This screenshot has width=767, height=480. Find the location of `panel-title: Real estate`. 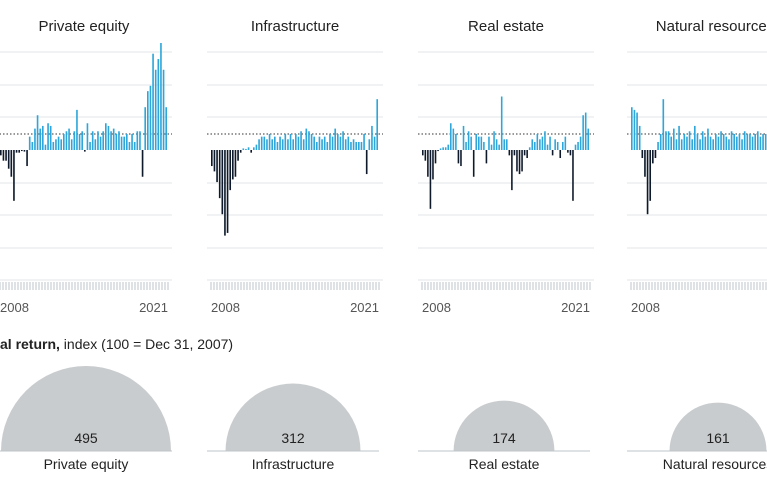

panel-title: Real estate is located at coordinates (506, 26).